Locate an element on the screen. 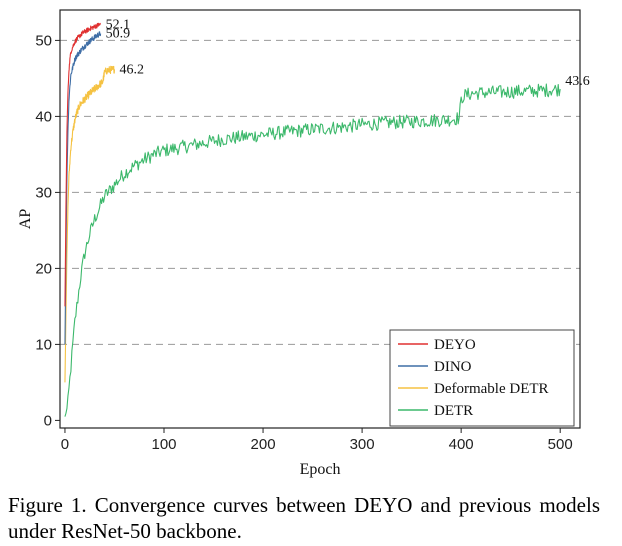 Image resolution: width=622 pixels, height=546 pixels. series-line-deformable-detr is located at coordinates (90, 224).